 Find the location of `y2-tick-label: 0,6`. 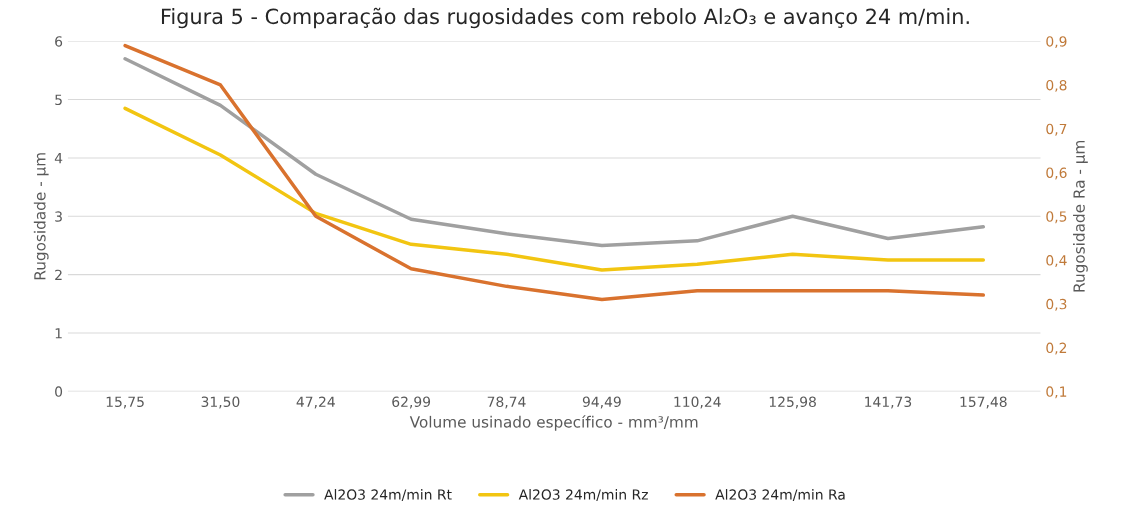

y2-tick-label: 0,6 is located at coordinates (1056, 173).